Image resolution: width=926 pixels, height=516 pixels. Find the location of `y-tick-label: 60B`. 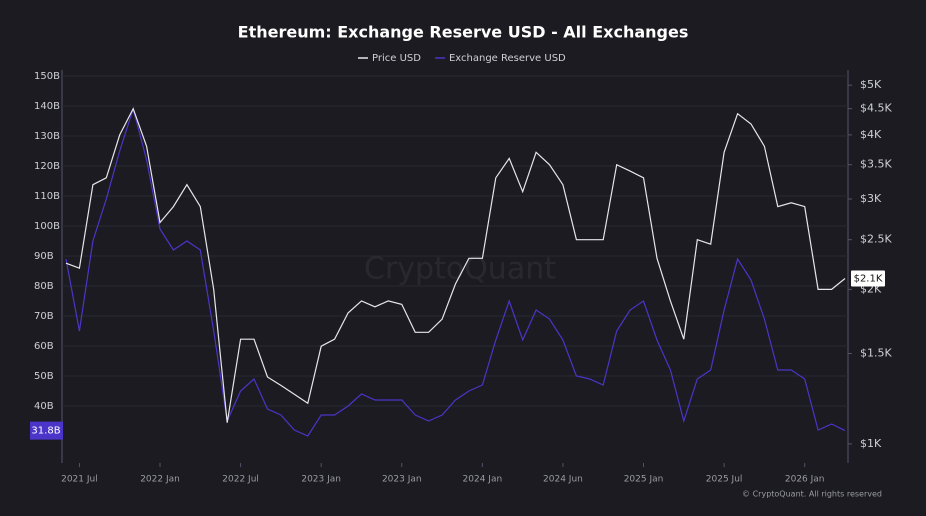

y-tick-label: 60B is located at coordinates (44, 346).